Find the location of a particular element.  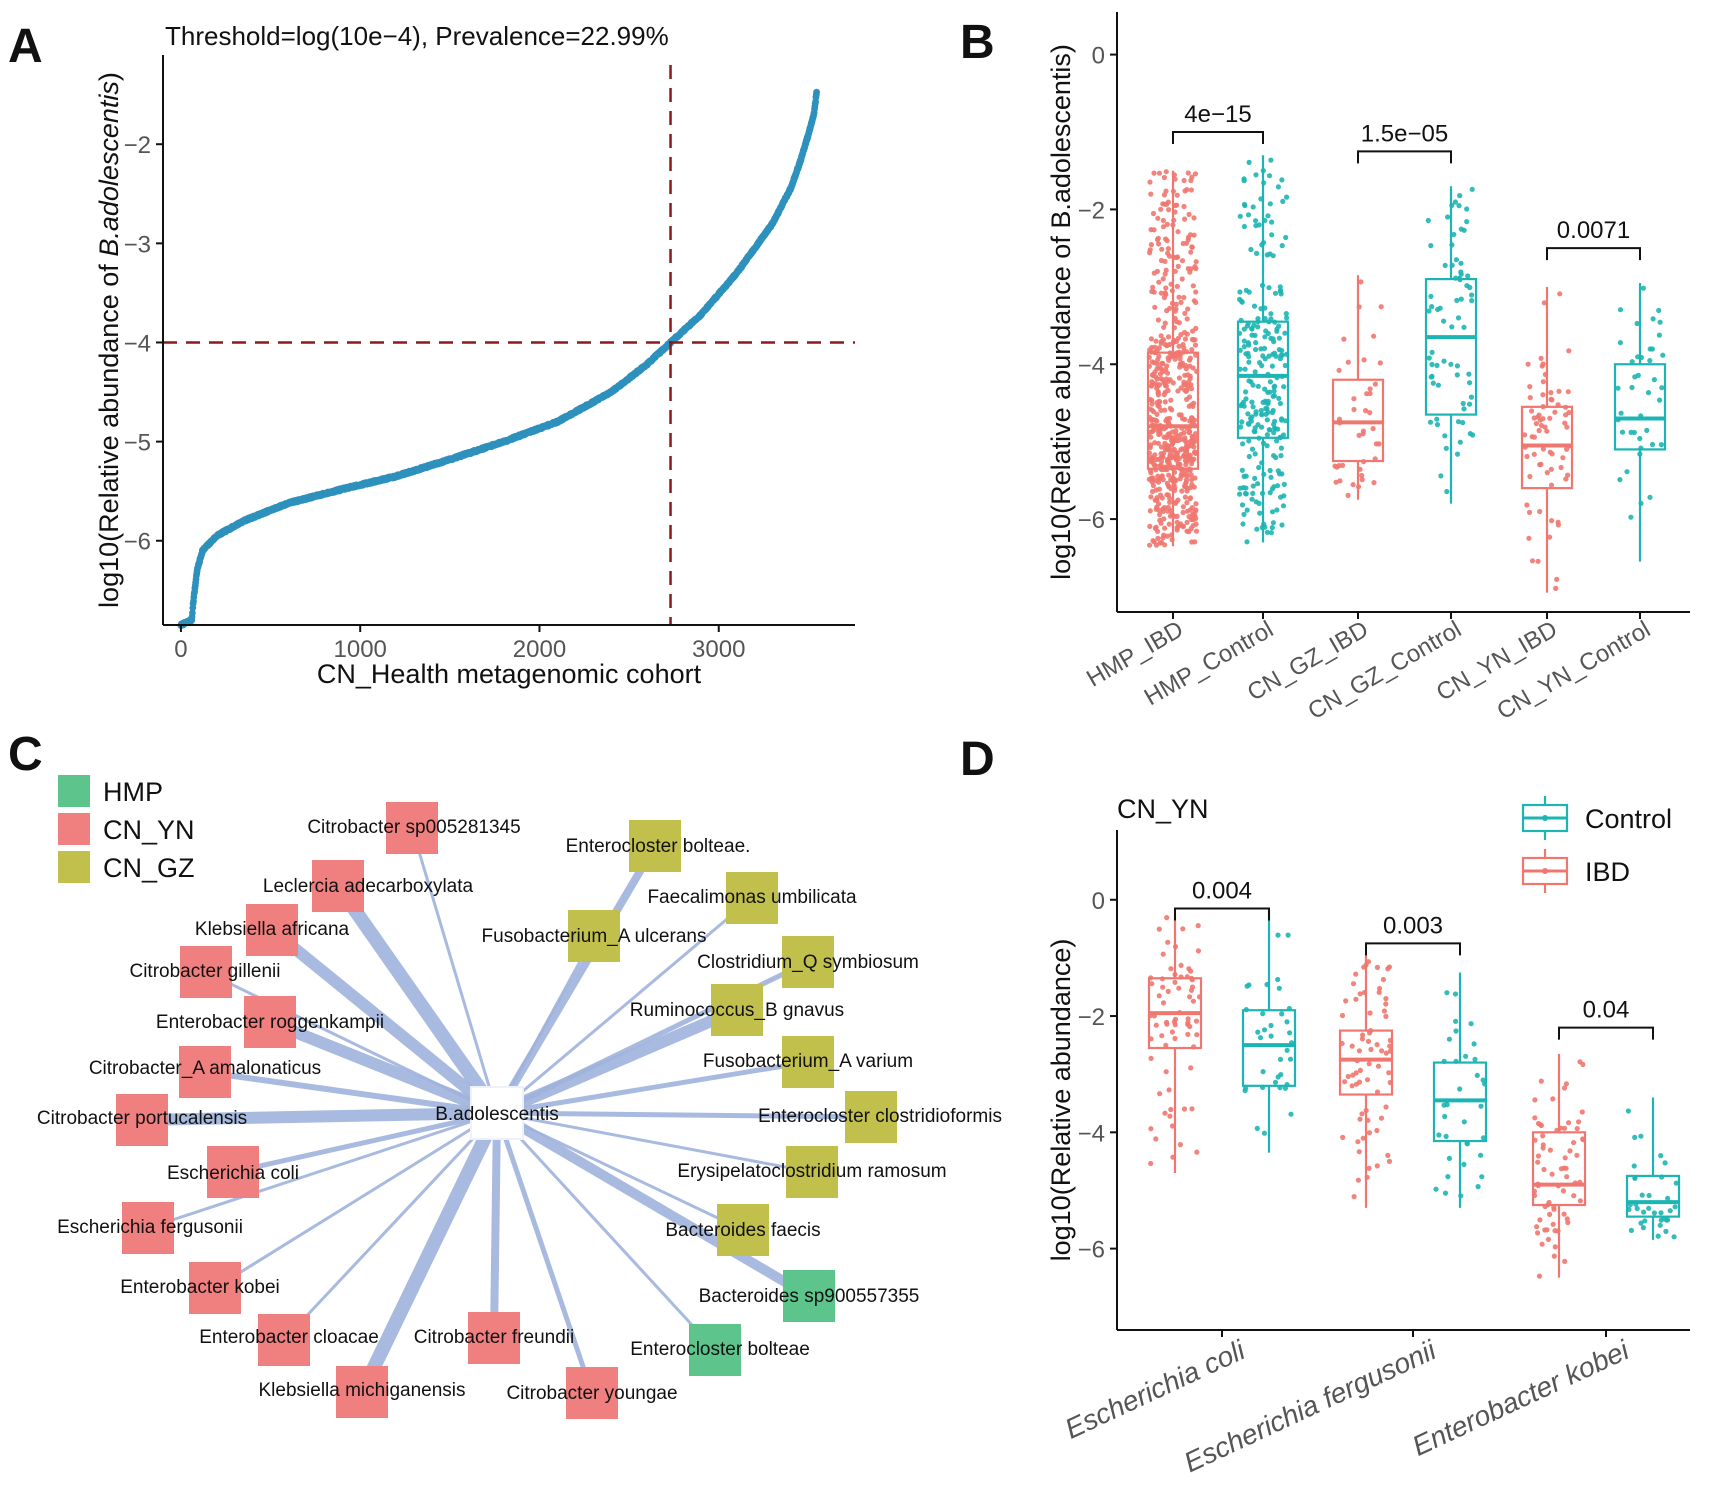

box is located at coordinates (1263, 379).